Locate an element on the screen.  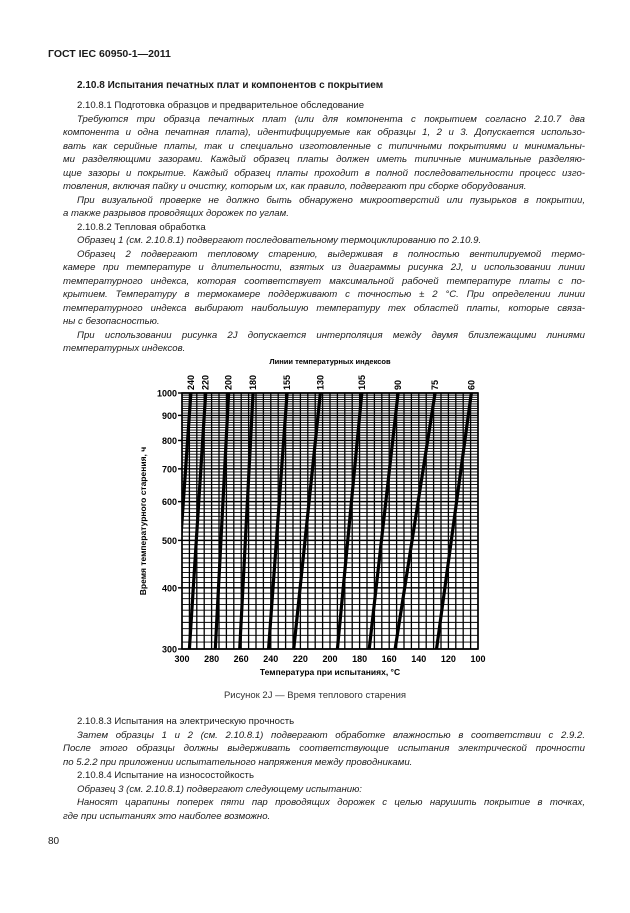
paragraph-line: 2.10.8.4 Испытание на износостойкость is located at coordinates (165, 775).